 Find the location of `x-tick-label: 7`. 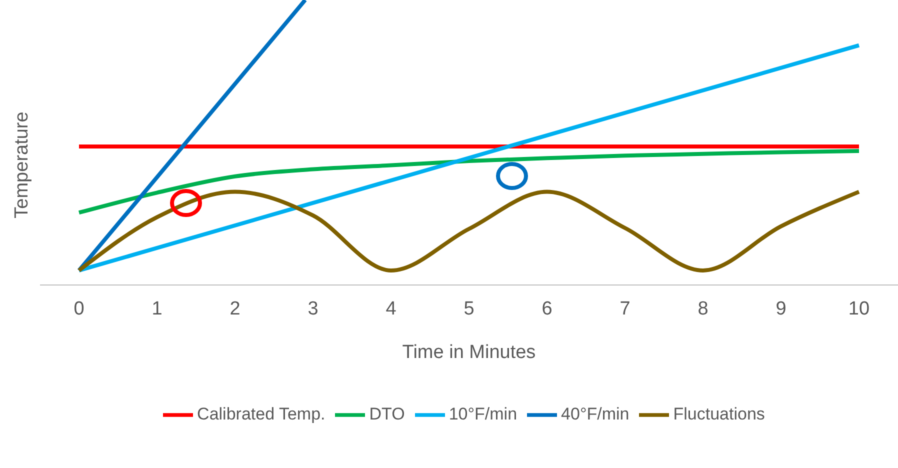

x-tick-label: 7 is located at coordinates (625, 309).